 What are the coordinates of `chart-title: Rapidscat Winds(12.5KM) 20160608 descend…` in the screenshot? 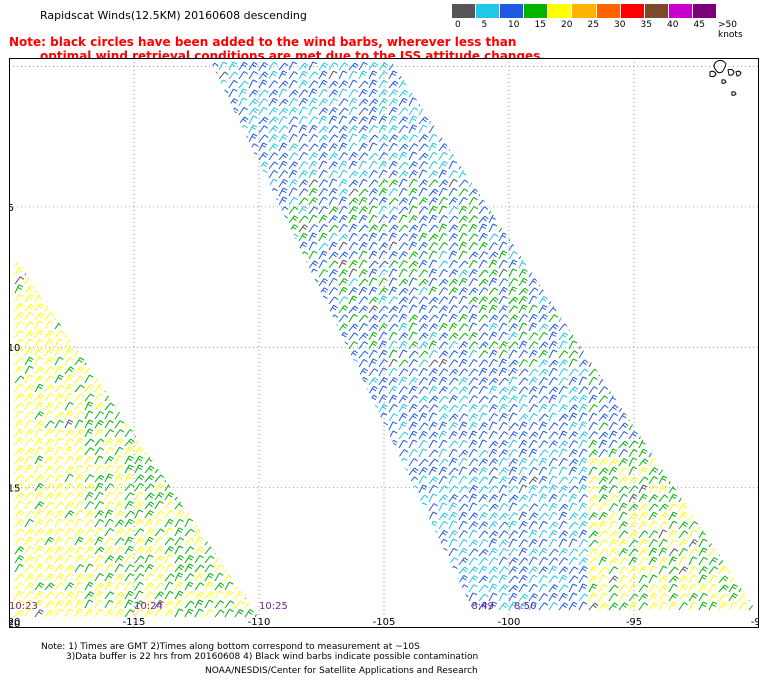 It's located at (173, 15).